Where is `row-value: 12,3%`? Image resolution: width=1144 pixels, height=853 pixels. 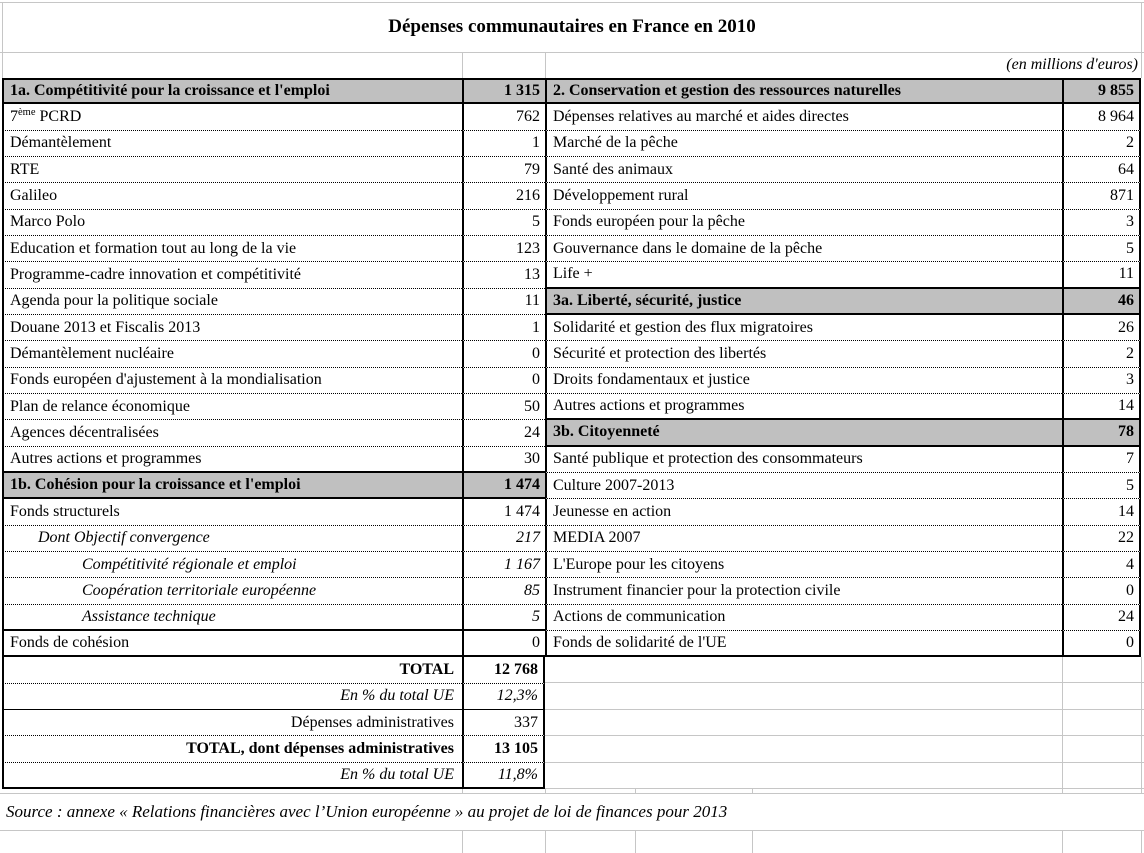 row-value: 12,3% is located at coordinates (503, 696).